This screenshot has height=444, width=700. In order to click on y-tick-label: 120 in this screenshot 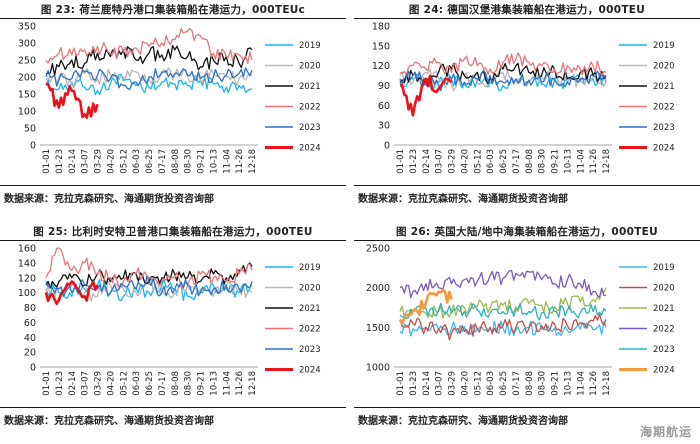, I will do `click(381, 66)`.